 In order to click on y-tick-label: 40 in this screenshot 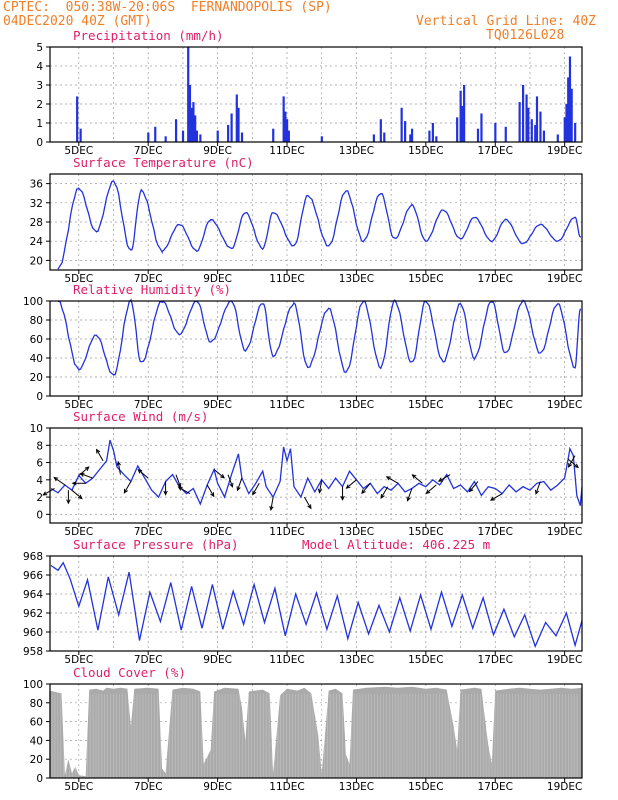, I will do `click(36, 741)`.